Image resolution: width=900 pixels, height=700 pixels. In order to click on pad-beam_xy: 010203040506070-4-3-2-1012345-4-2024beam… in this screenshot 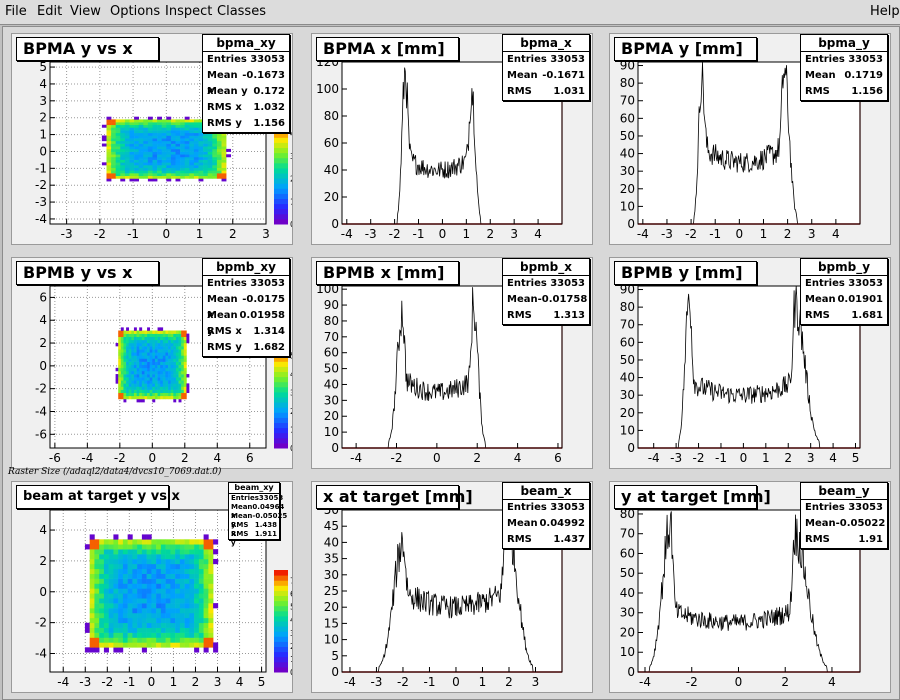, I will do `click(152, 587)`.